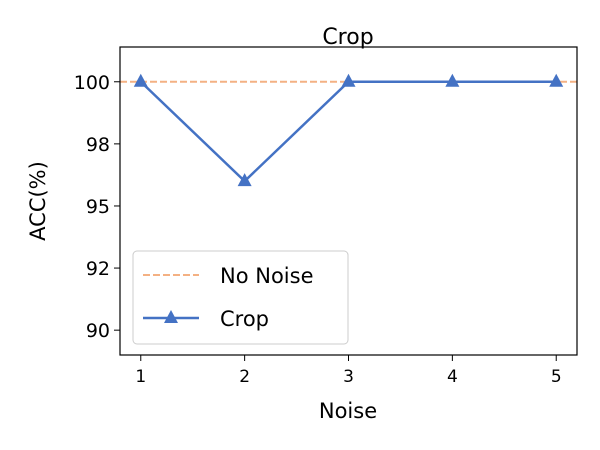 The width and height of the screenshot is (600, 450). I want to click on x-tick-label: 2, so click(244, 377).